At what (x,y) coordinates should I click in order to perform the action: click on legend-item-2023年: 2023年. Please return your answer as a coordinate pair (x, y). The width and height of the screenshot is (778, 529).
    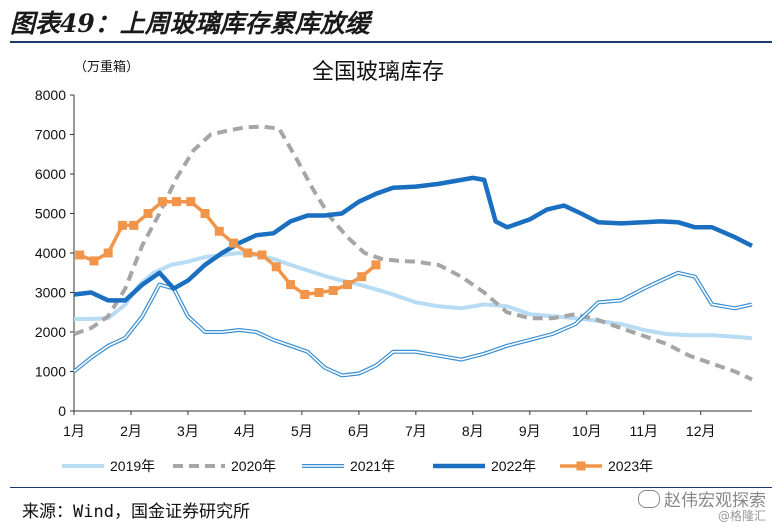
    Looking at the image, I should click on (606, 466).